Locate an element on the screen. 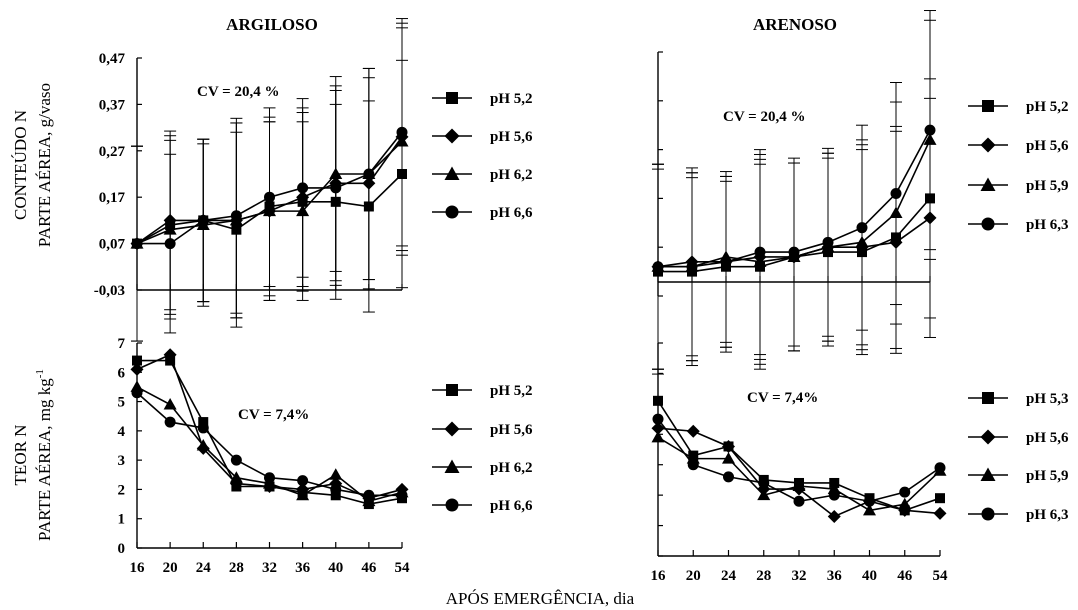  legend-label: pH 5,6 is located at coordinates (1047, 146).